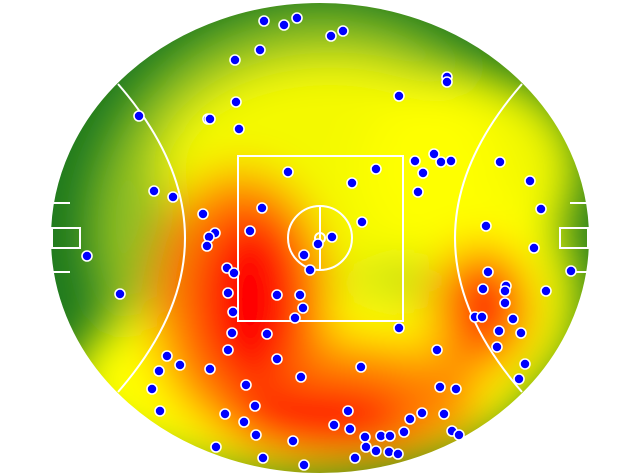 This screenshot has height=476, width=640. I want to click on right-goal-square, so click(574, 238).